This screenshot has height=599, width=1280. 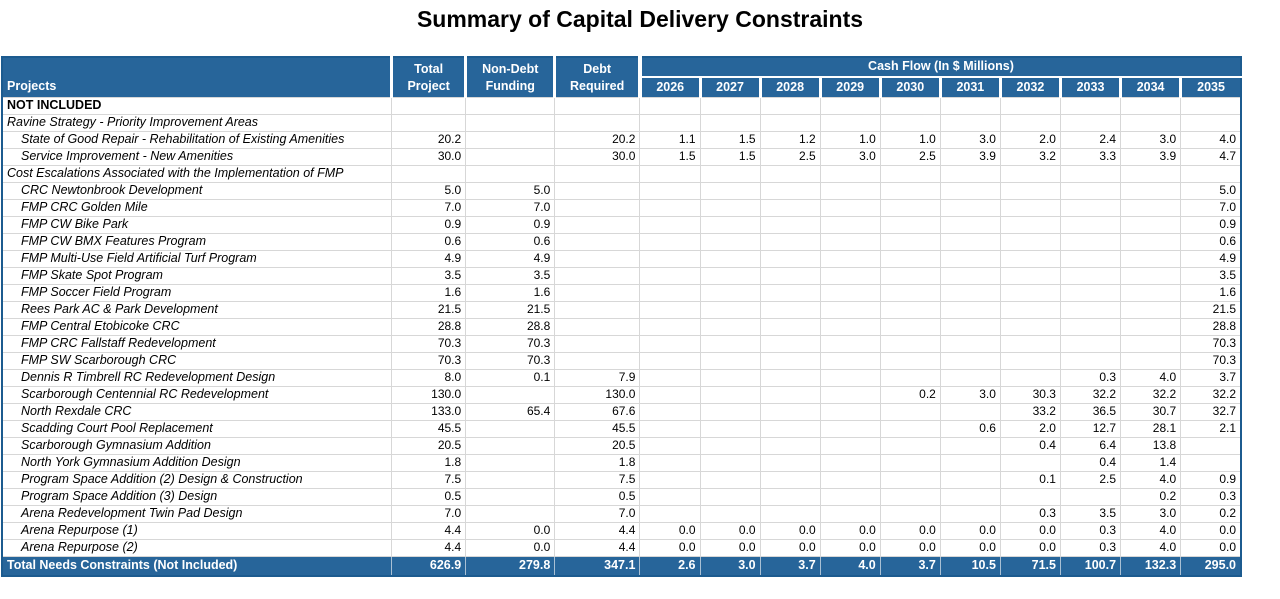 What do you see at coordinates (909, 87) in the screenshot?
I see `year-header: 2030` at bounding box center [909, 87].